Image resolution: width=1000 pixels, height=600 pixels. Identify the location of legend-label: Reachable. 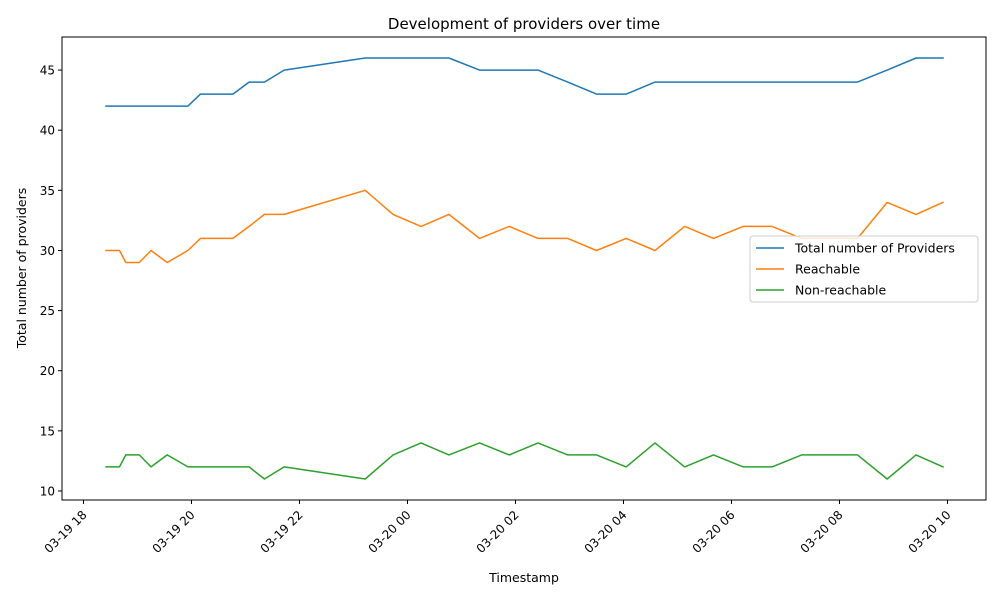
(827, 269).